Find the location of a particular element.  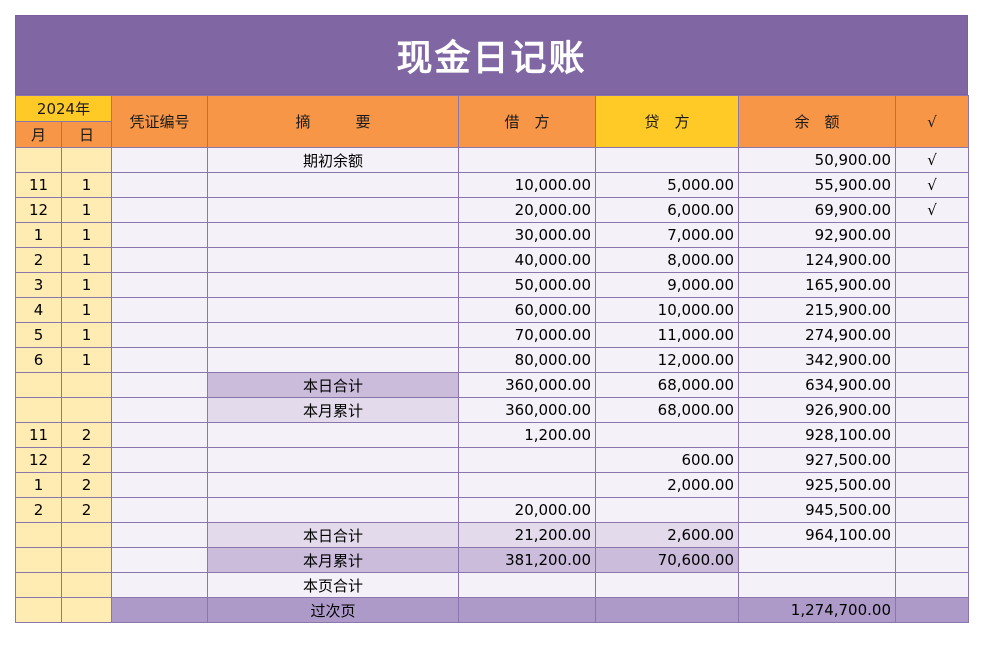

credit-cell: 70,600.00 is located at coordinates (667, 560).